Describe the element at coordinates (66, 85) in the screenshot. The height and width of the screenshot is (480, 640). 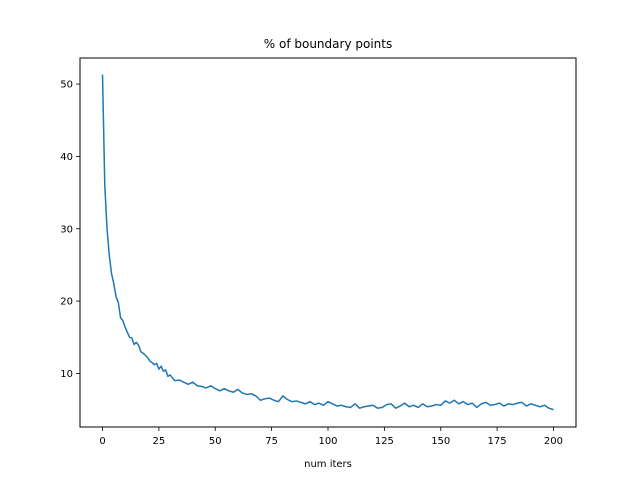
I see `y-tick-label: 50` at that location.